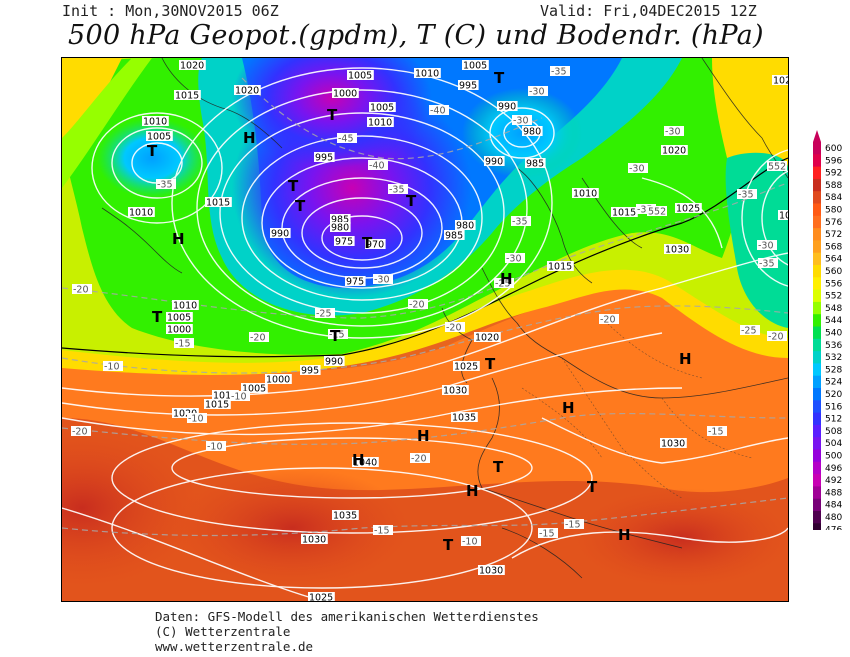 The image size is (850, 657). I want to click on colorbar-level: 580, so click(833, 211).